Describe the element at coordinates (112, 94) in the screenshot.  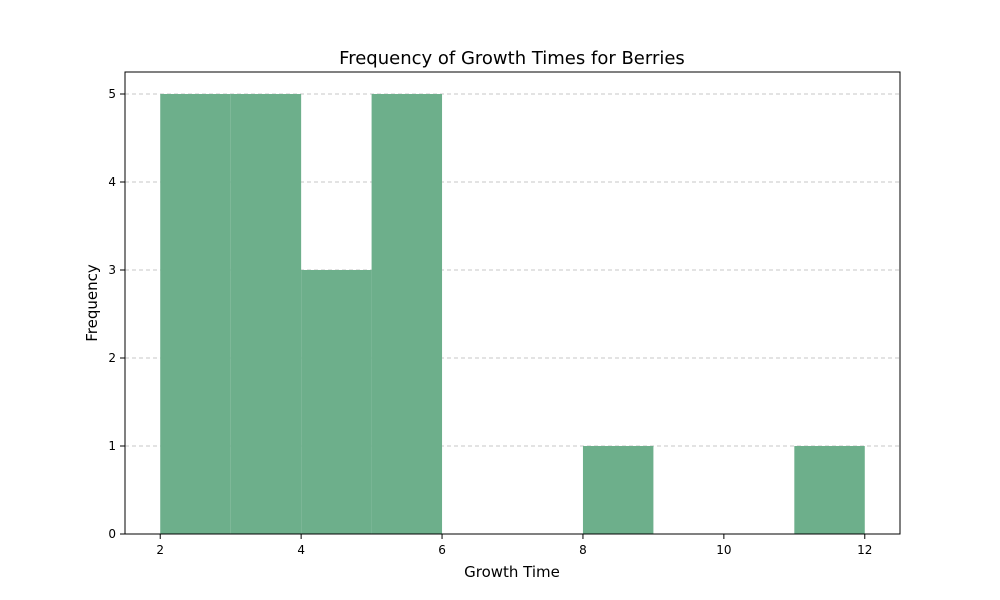
I see `y-tick-label: 5` at that location.